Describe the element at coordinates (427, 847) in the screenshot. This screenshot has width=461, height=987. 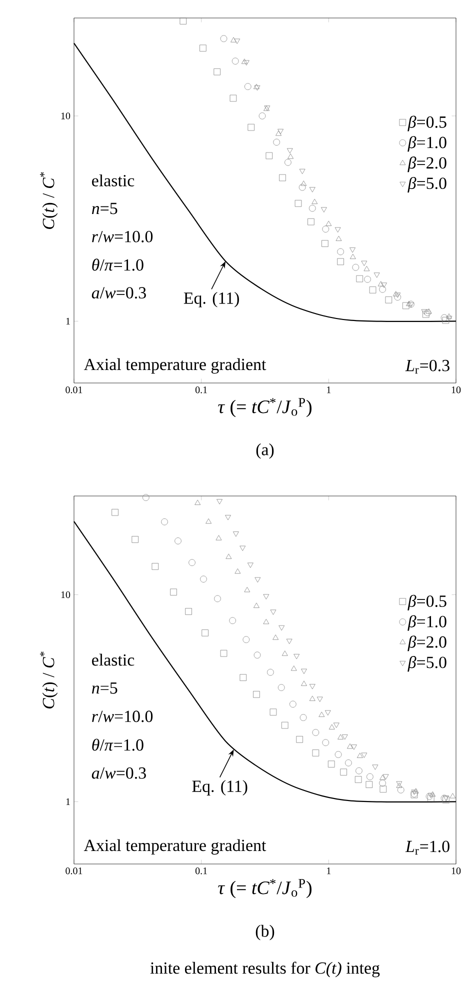
I see `annotation: L$_{r}$=1.0` at that location.